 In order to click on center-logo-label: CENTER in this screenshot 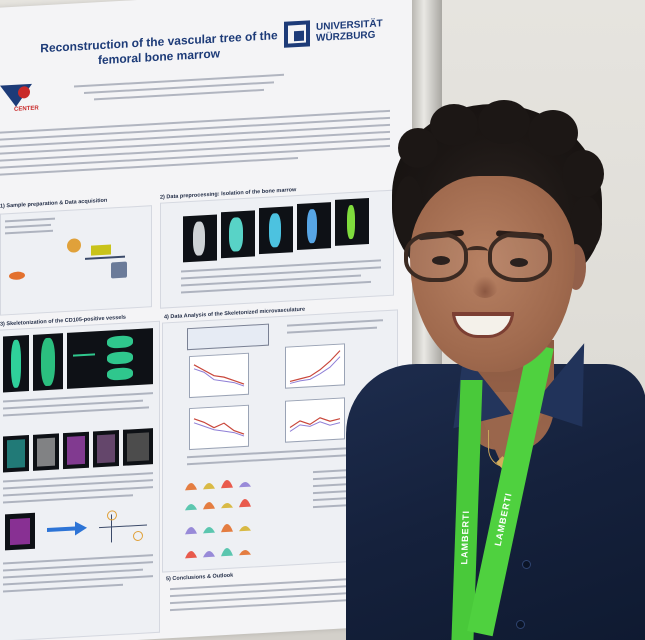, I will do `click(26, 109)`.